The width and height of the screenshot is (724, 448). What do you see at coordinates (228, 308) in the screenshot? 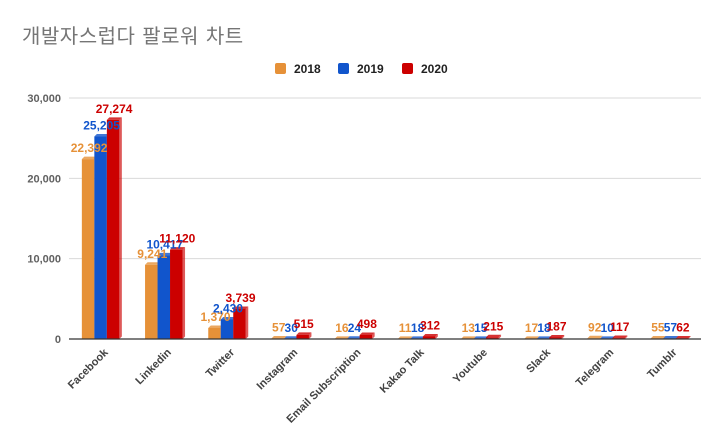
I see `data-label: 2,430` at bounding box center [228, 308].